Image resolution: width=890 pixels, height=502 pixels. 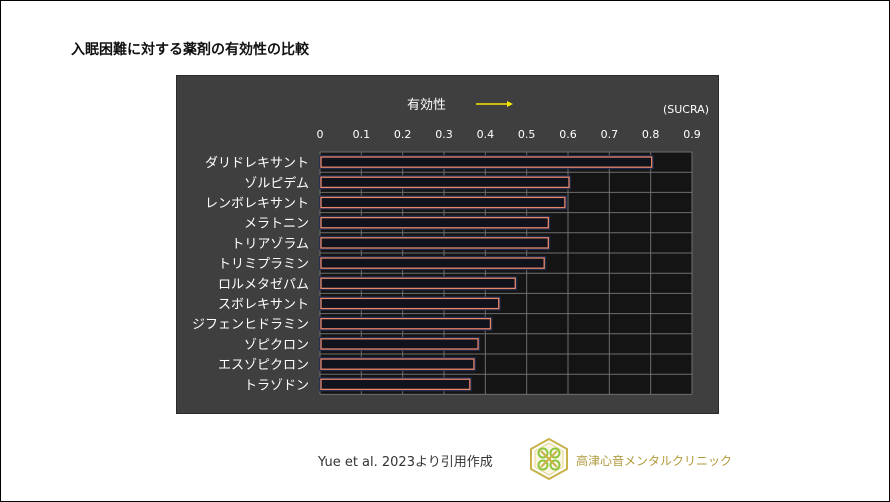 I want to click on direction-label: 有効性, so click(x=426, y=105).